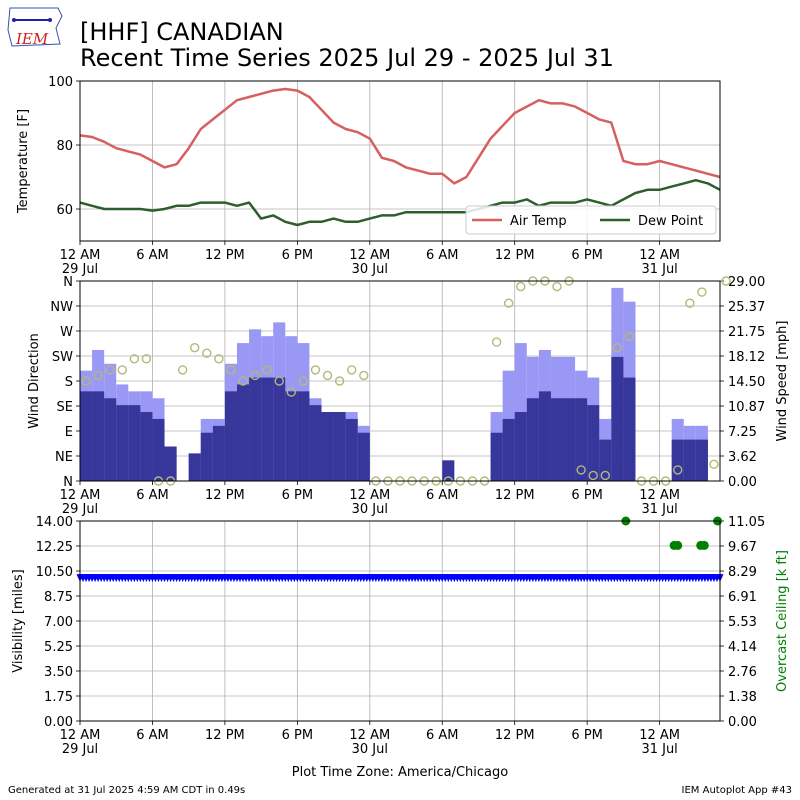  What do you see at coordinates (65, 407) in the screenshot?
I see `y-tick-label: SE` at bounding box center [65, 407].